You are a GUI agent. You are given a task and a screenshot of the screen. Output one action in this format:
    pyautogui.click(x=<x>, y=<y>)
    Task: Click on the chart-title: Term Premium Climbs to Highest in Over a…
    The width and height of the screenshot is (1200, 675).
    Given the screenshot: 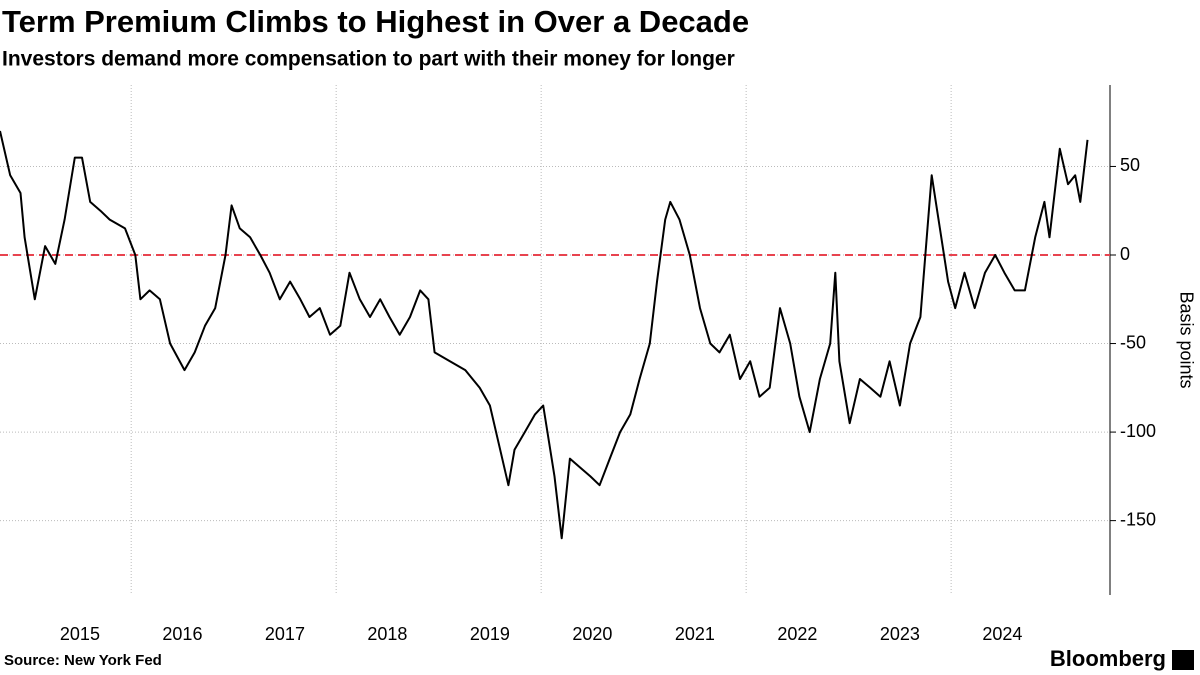 What is the action you would take?
    pyautogui.click(x=375, y=21)
    